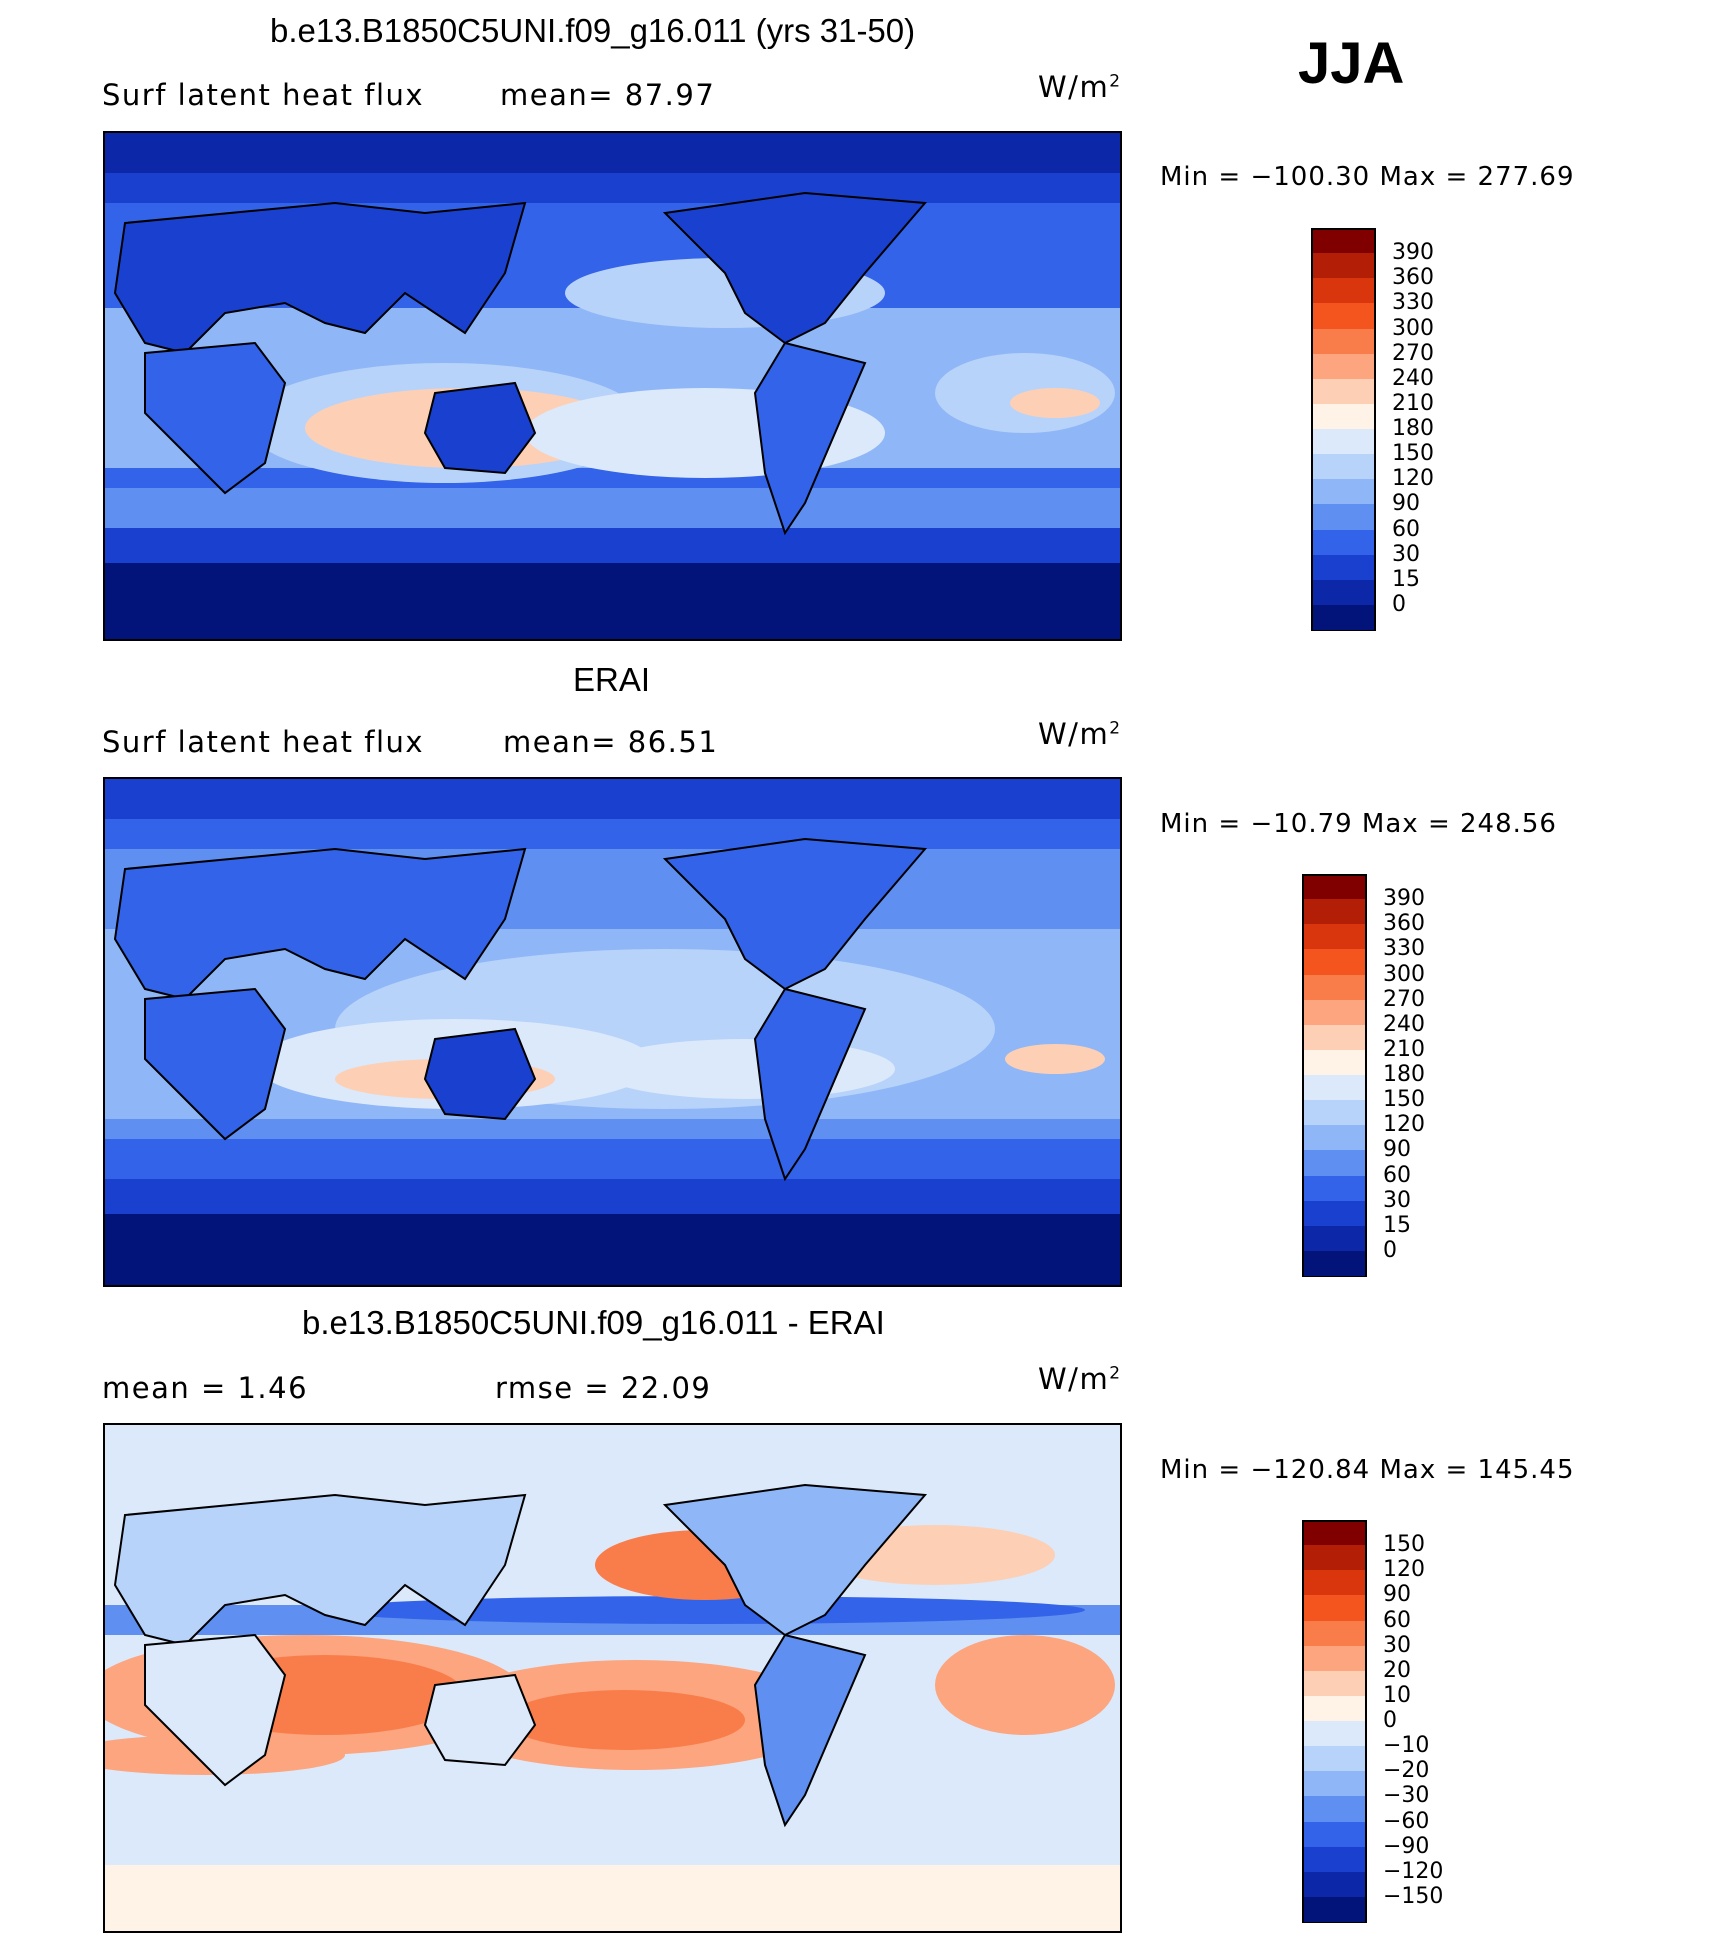  What do you see at coordinates (1413, 1896) in the screenshot?
I see `colorbar-label: −150` at bounding box center [1413, 1896].